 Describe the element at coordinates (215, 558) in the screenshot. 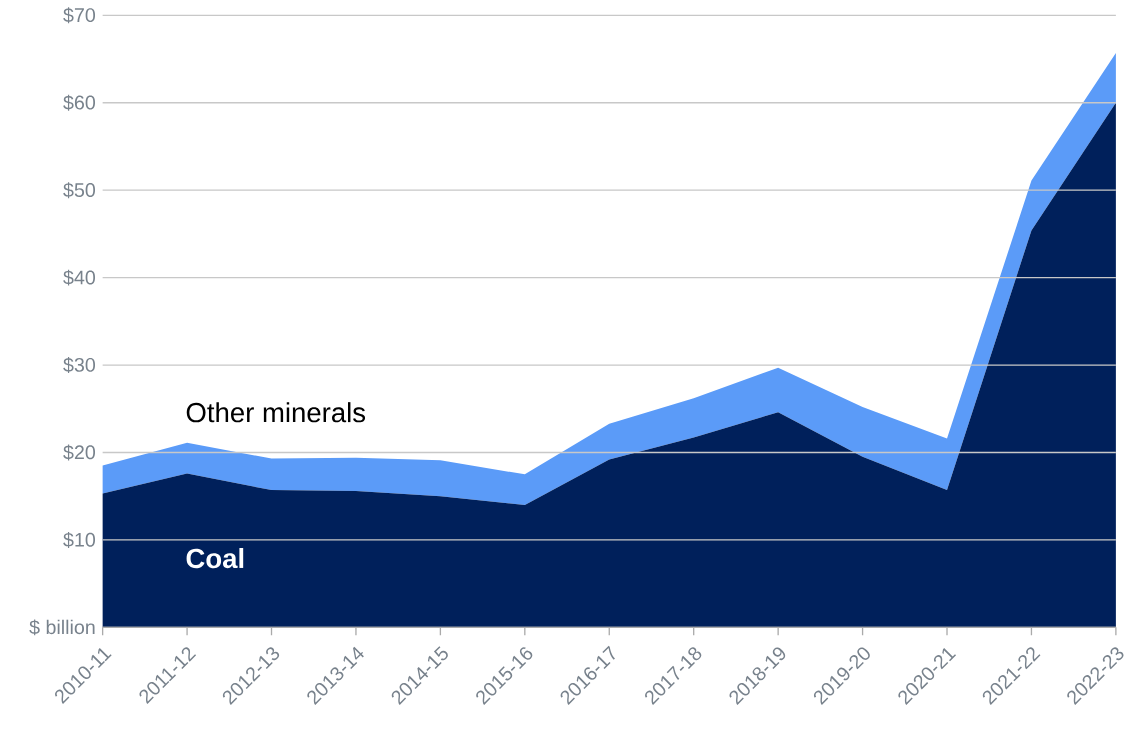

I see `series-label: Coal` at that location.